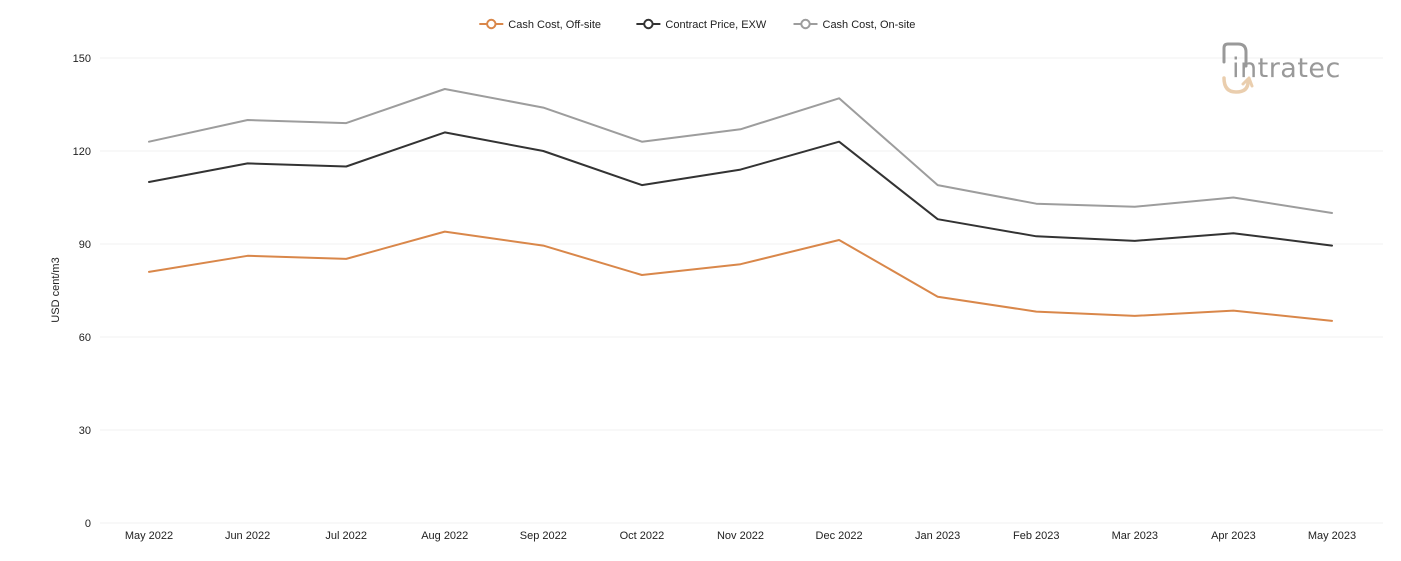  What do you see at coordinates (56, 289) in the screenshot?
I see `y-axis-title: USD cent/m3` at bounding box center [56, 289].